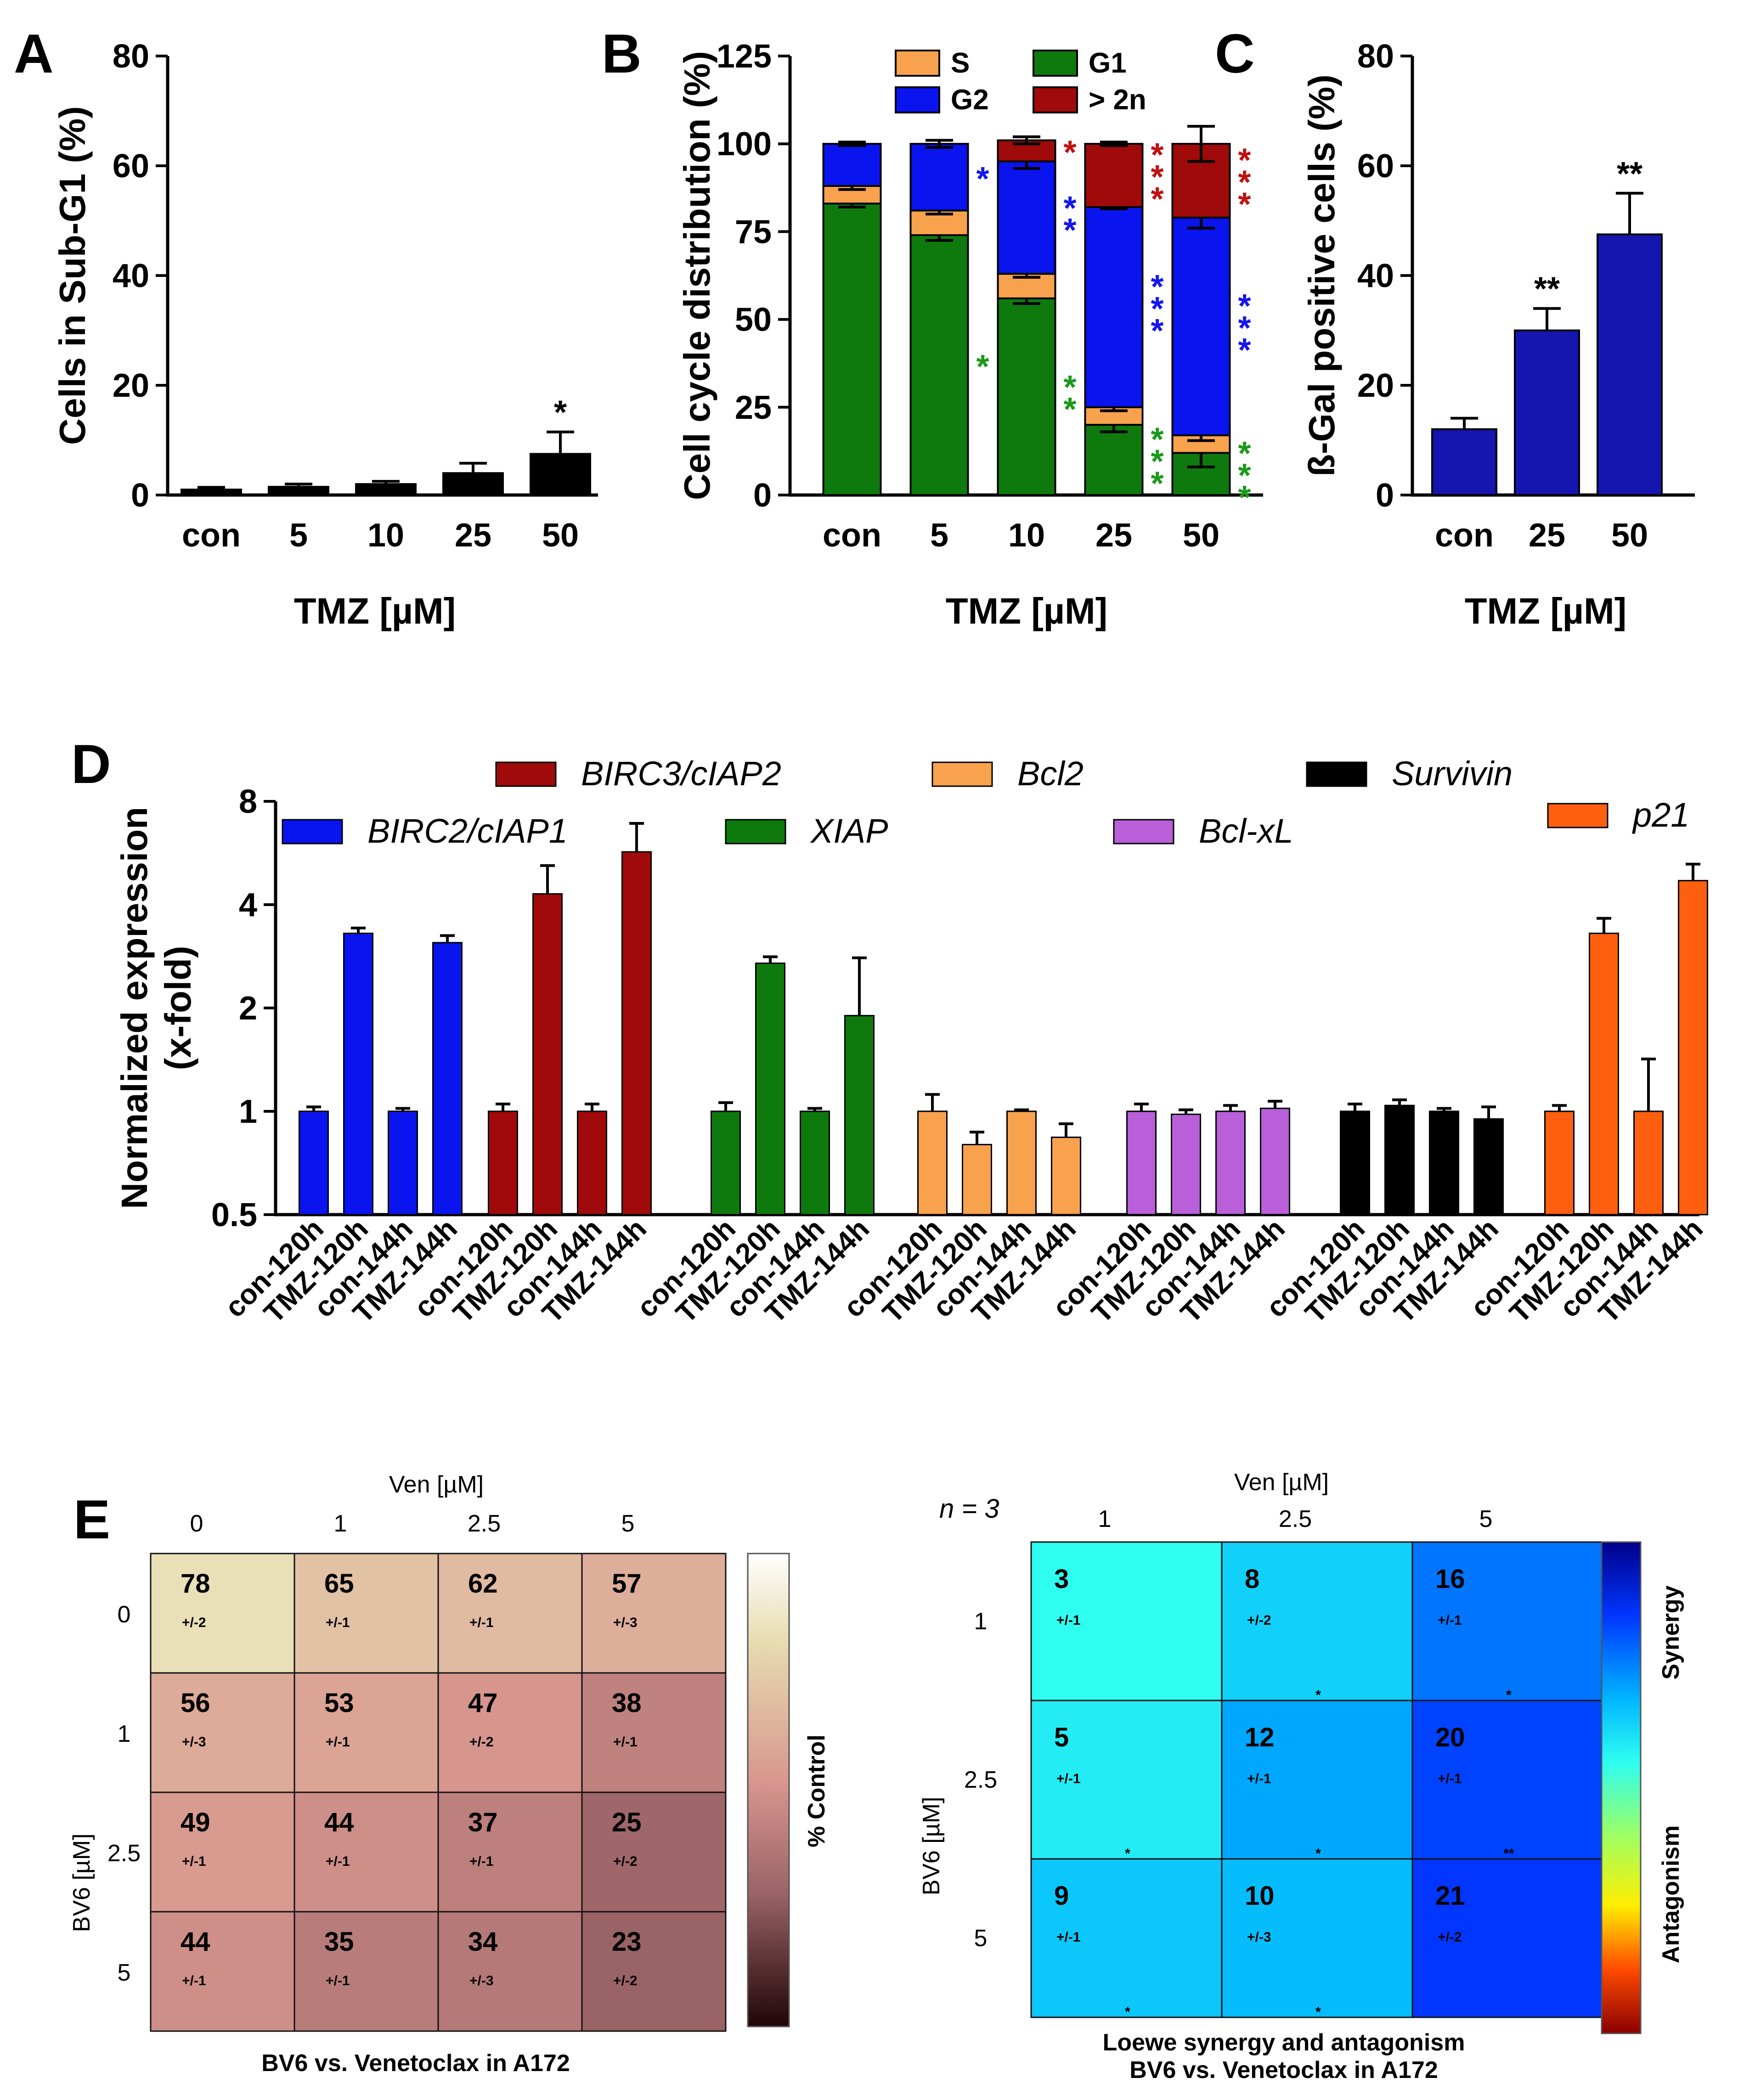 This screenshot has width=1744, height=2100. Describe the element at coordinates (970, 100) in the screenshot. I see `b-legend-label: G2` at that location.